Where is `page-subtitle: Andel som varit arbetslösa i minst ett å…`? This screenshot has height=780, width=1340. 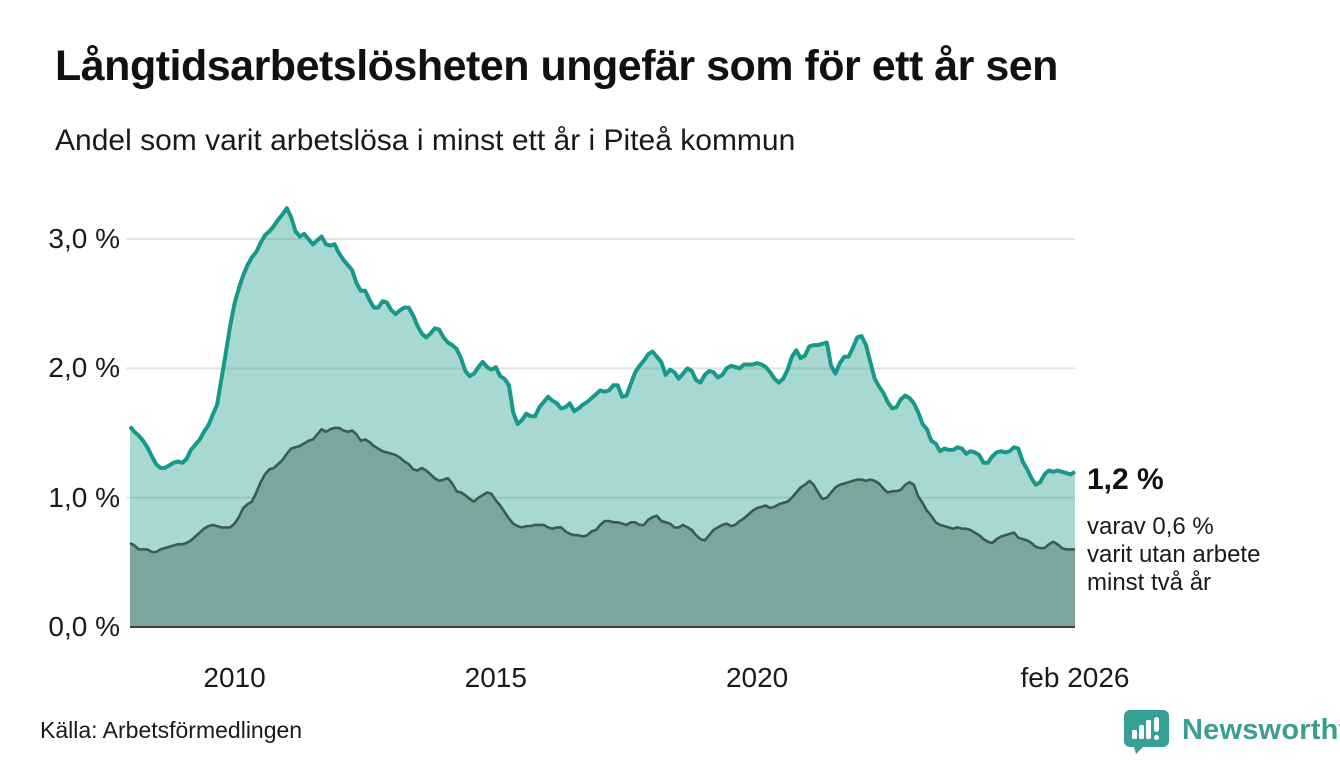
page-subtitle: Andel som varit arbetslösa i minst ett å… is located at coordinates (425, 140).